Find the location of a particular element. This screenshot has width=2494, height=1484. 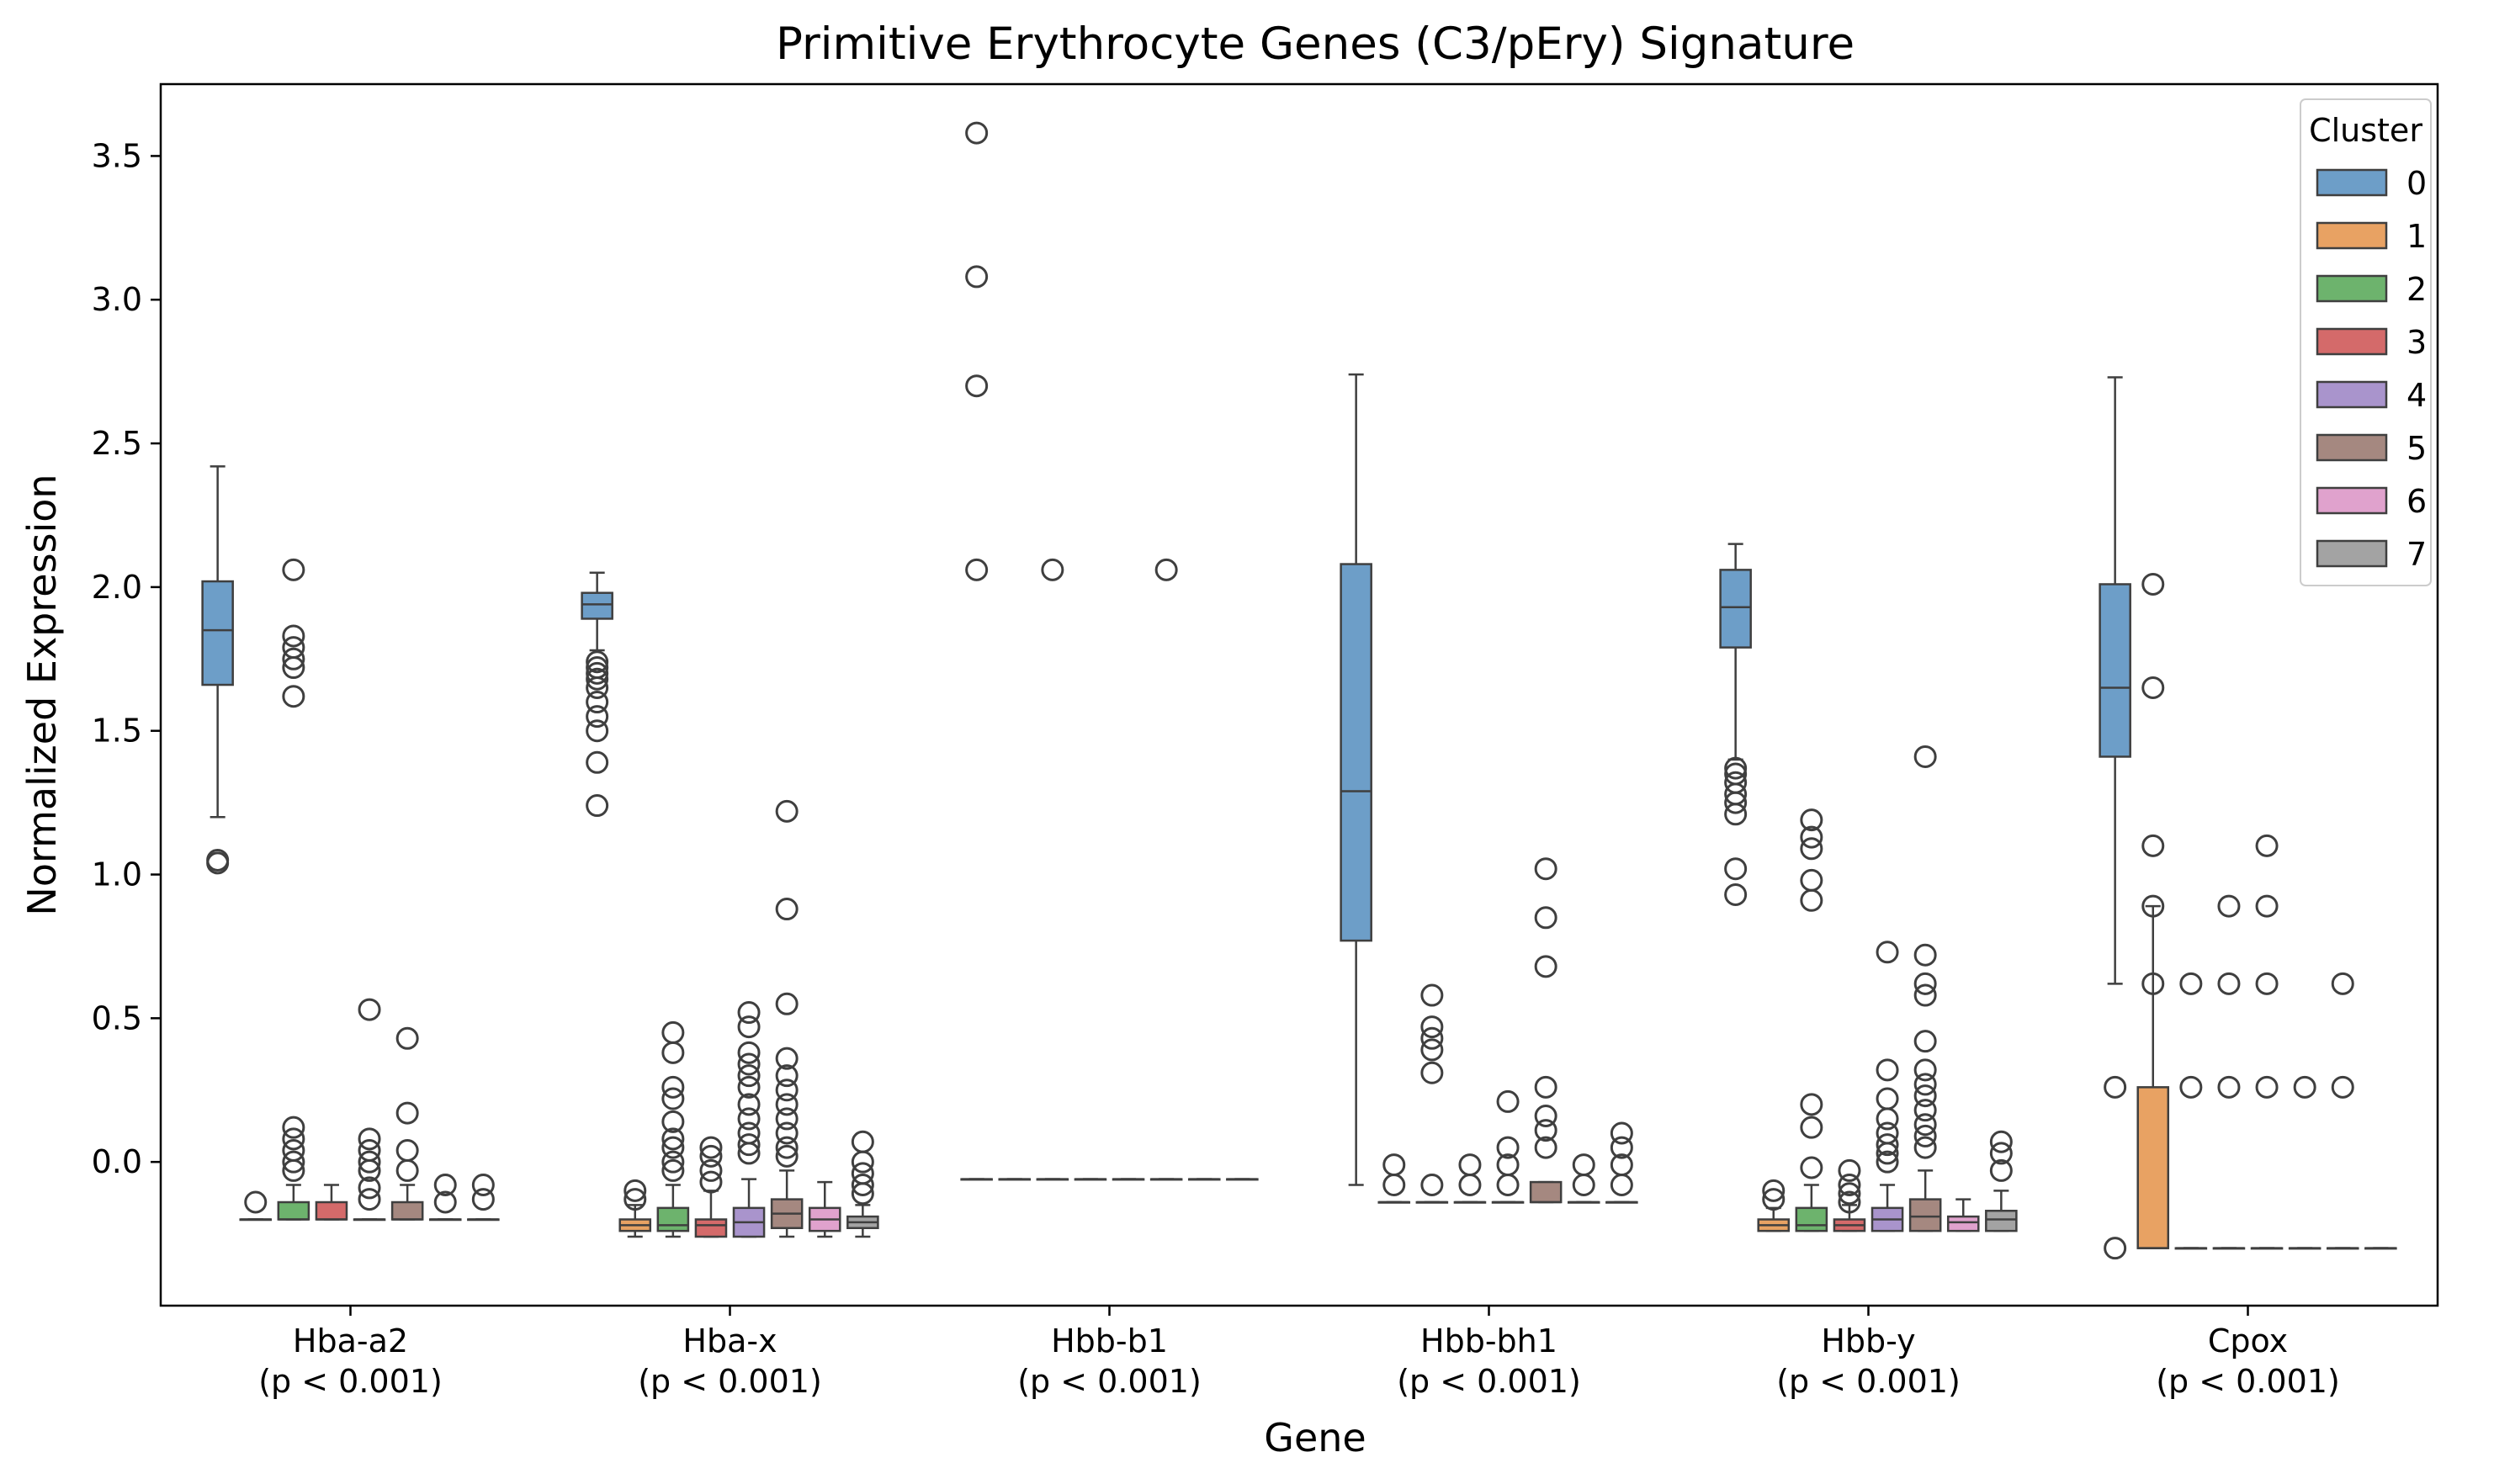

legend-title: Cluster is located at coordinates (2365, 130).